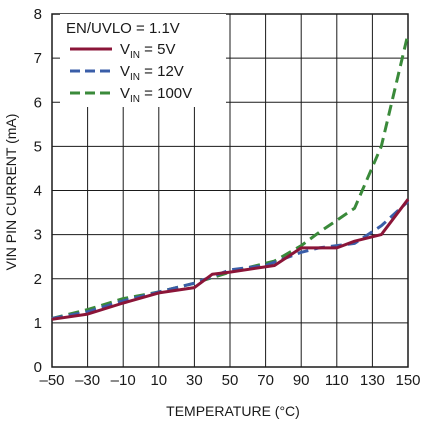 This screenshot has height=421, width=422. What do you see at coordinates (407, 380) in the screenshot?
I see `x-tick-label: 150` at bounding box center [407, 380].